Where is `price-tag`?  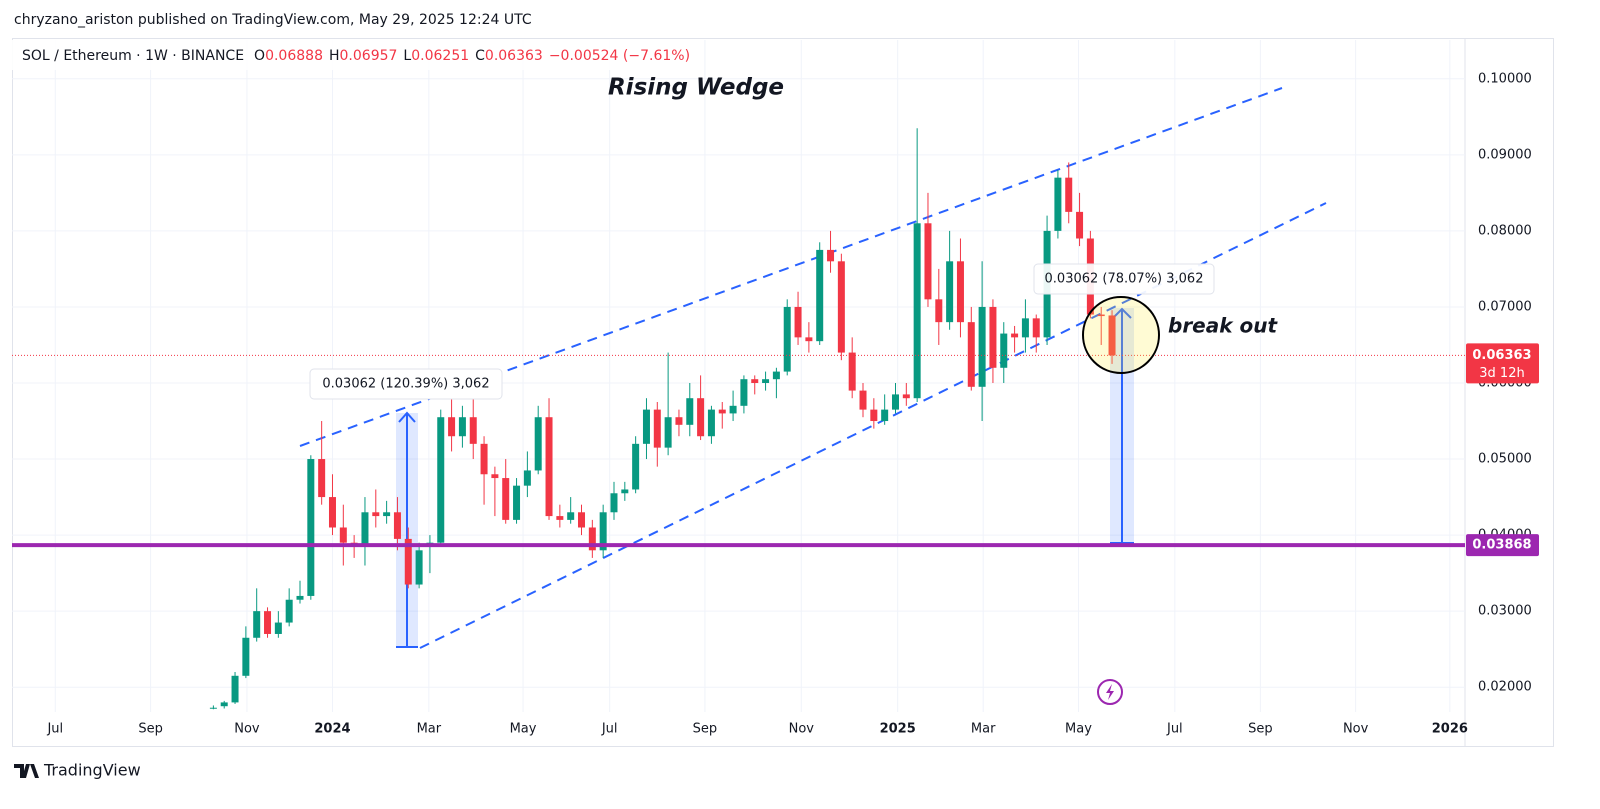 price-tag is located at coordinates (1502, 363).